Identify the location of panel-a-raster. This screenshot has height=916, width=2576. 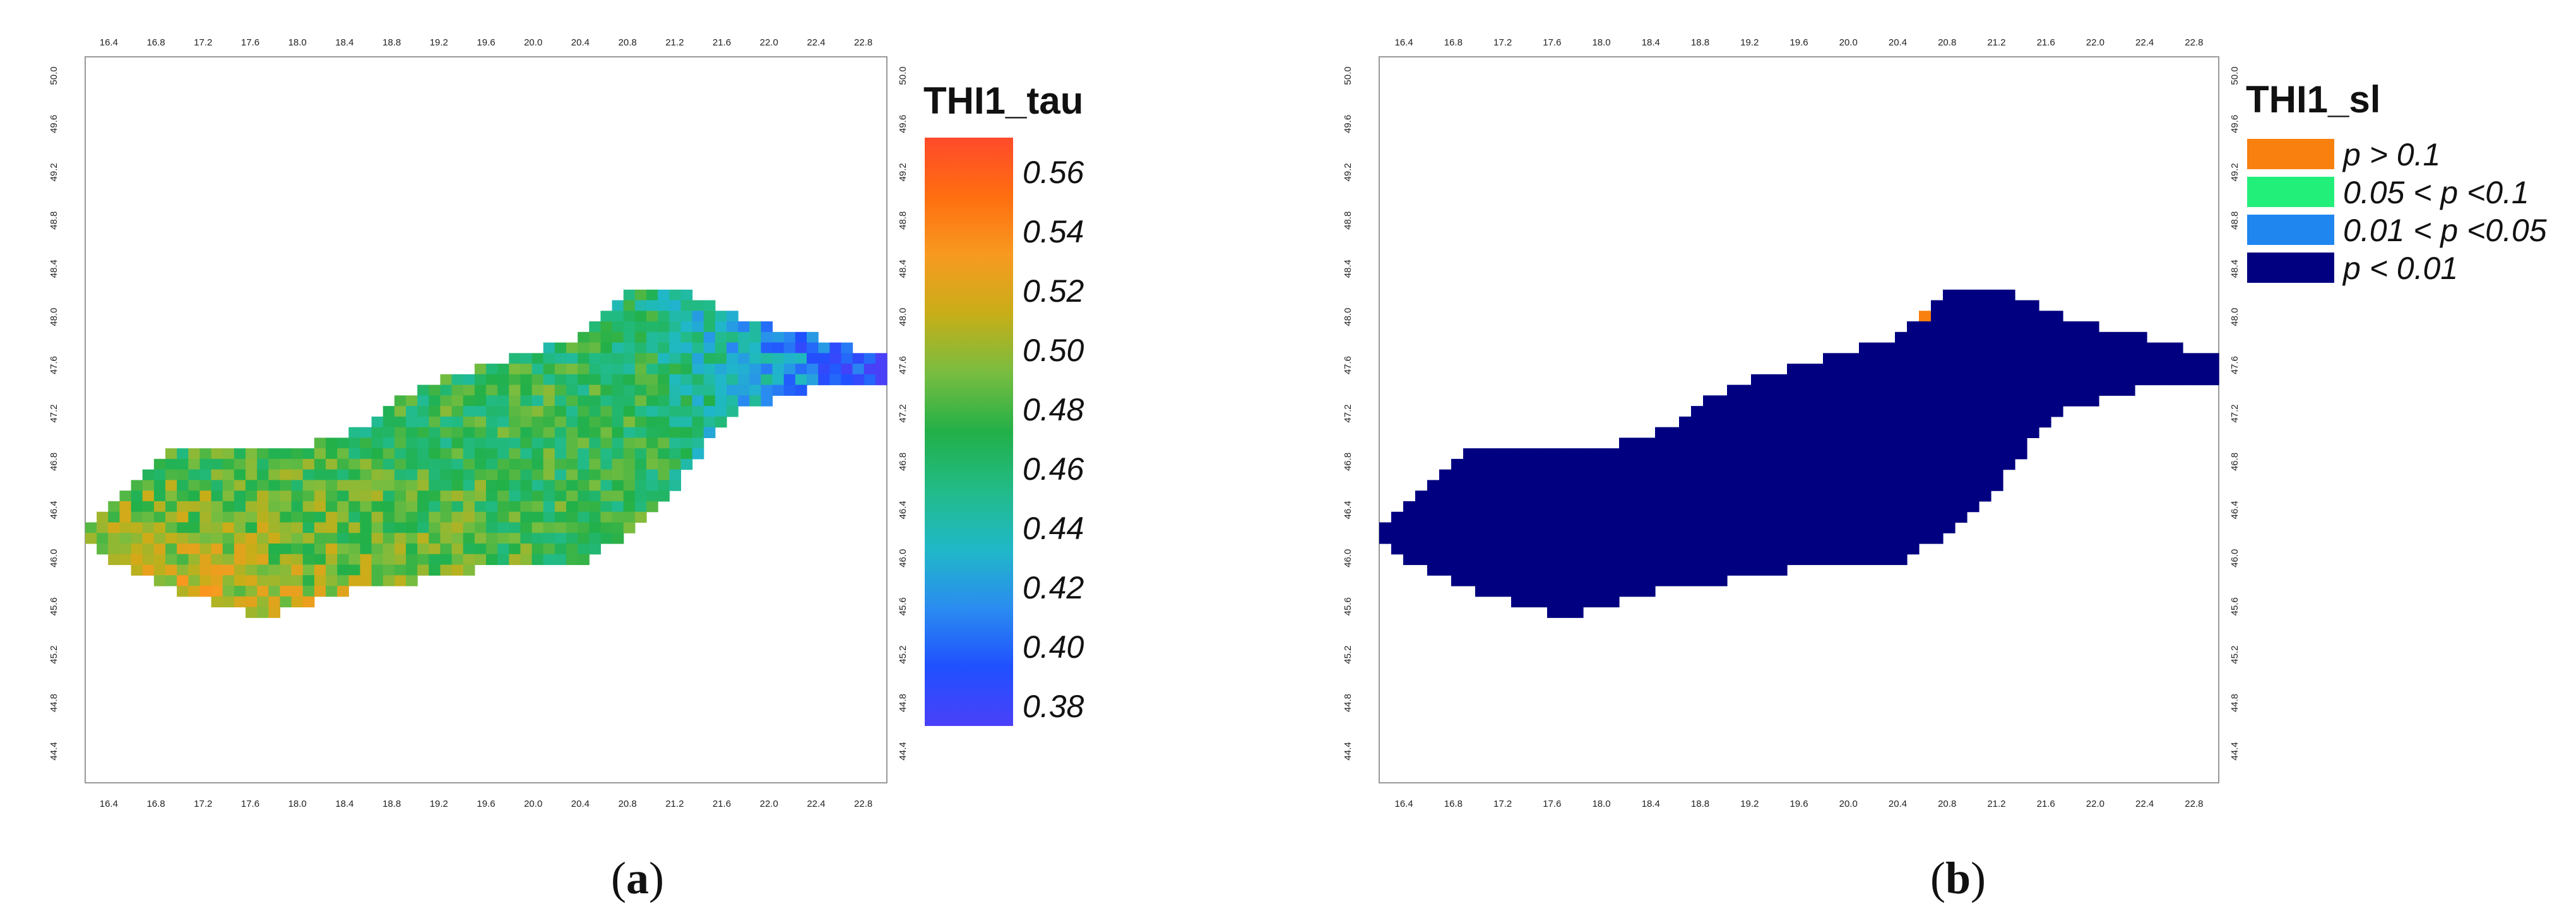
(486, 453).